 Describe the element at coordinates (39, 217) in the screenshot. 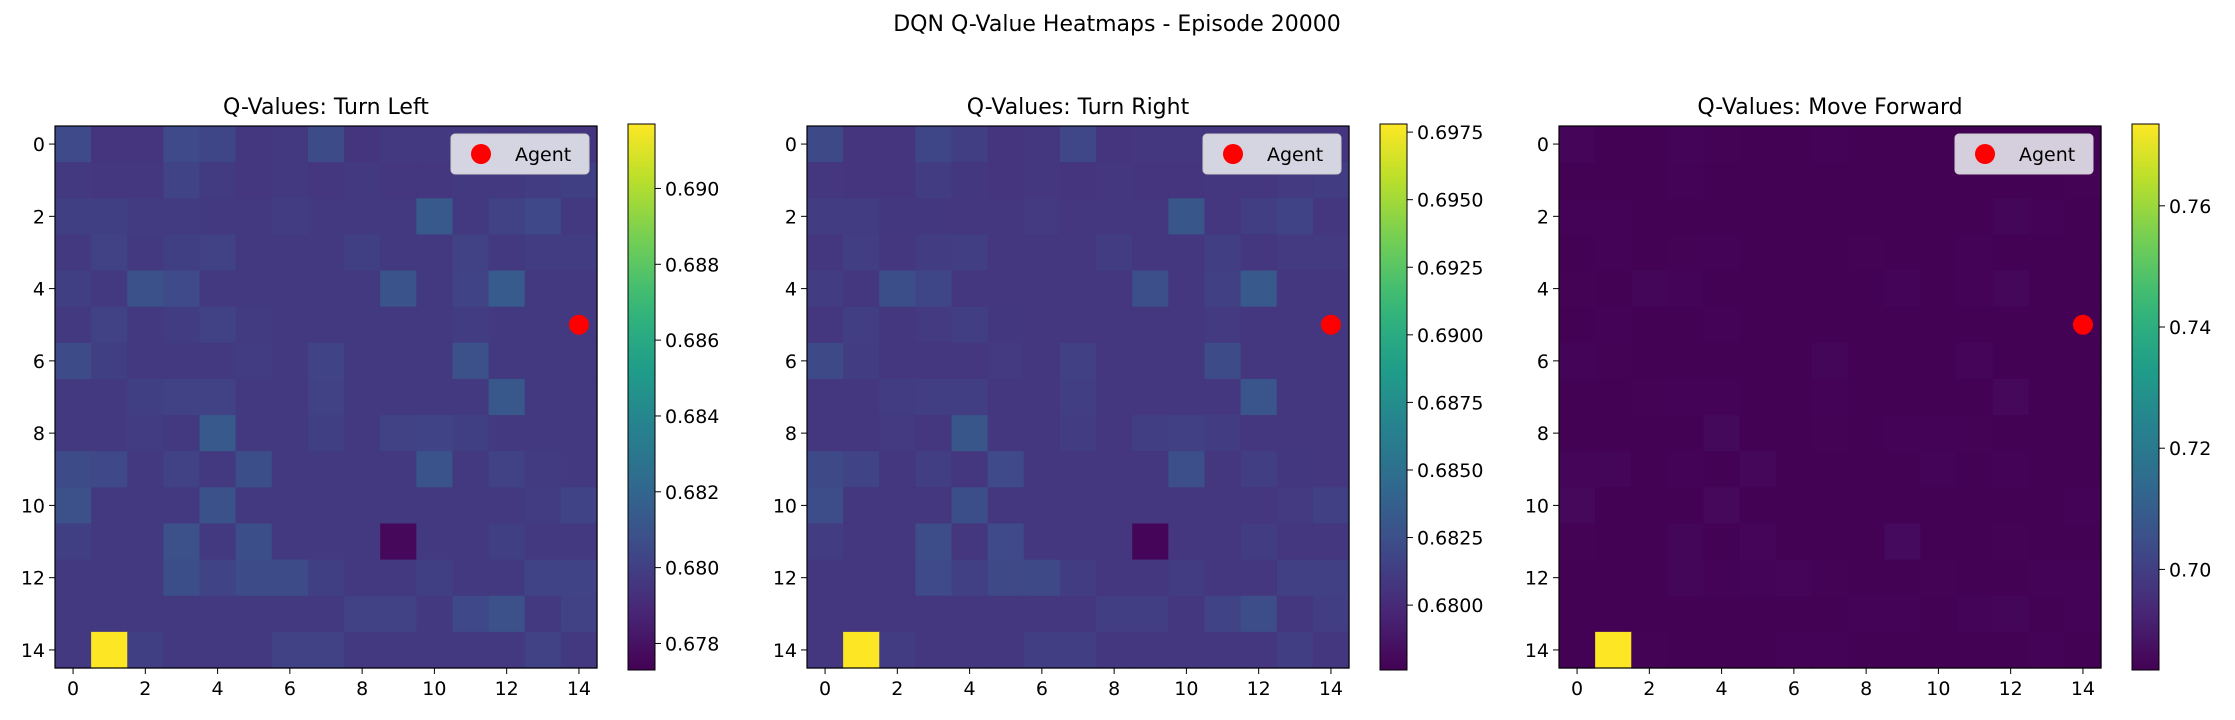

I see `y-tick-label: 2` at that location.